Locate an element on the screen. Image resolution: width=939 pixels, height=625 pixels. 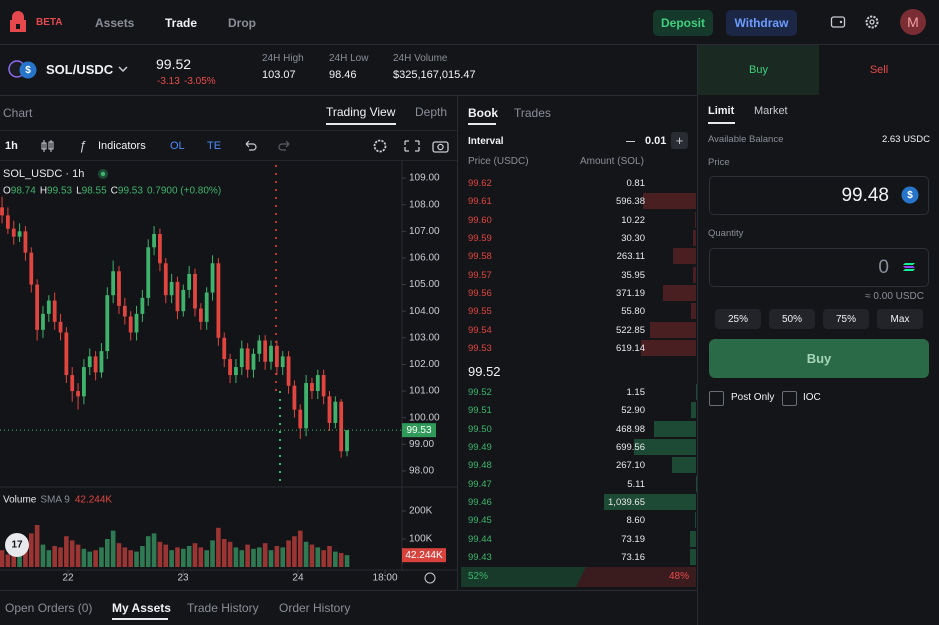
percent-label: Max is located at coordinates (900, 319).